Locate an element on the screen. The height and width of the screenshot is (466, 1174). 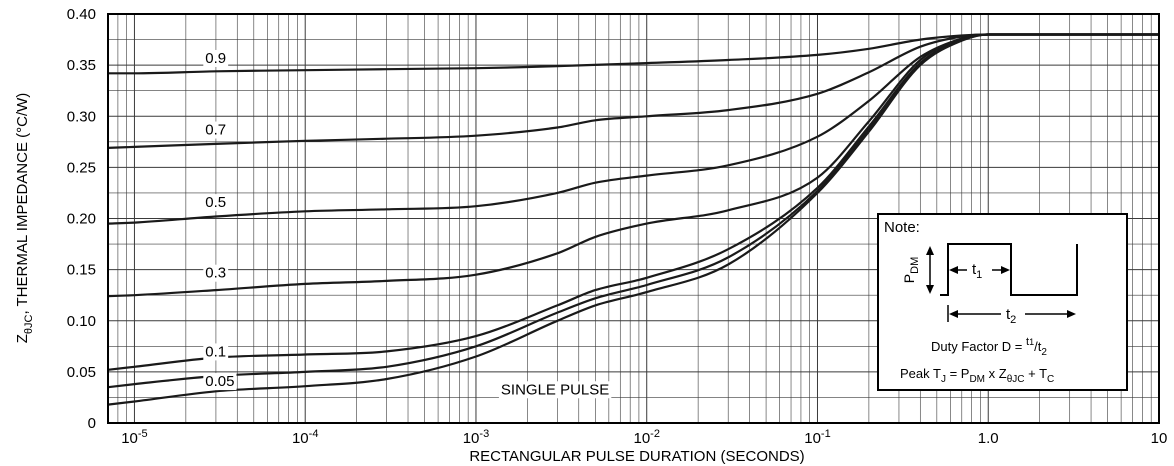
series-label: 0.05 is located at coordinates (219, 381).